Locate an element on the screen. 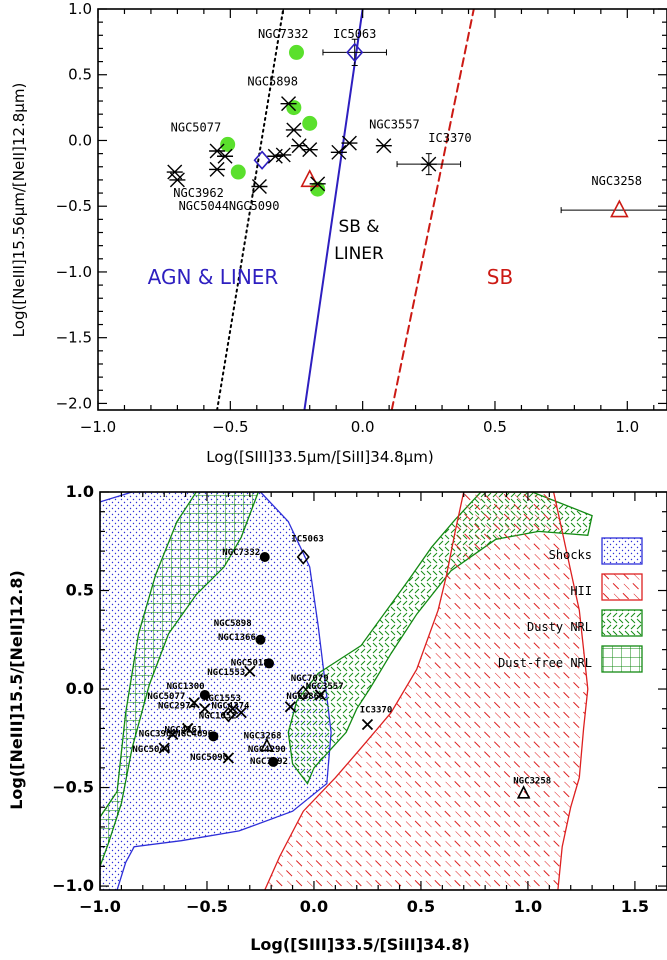  legend-label: HII is located at coordinates (581, 591).